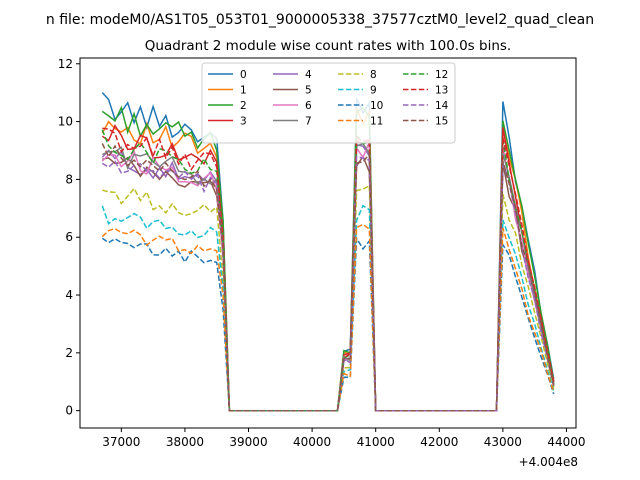 The width and height of the screenshot is (640, 480). Describe the element at coordinates (442, 106) in the screenshot. I see `legend-label-14: 14` at that location.